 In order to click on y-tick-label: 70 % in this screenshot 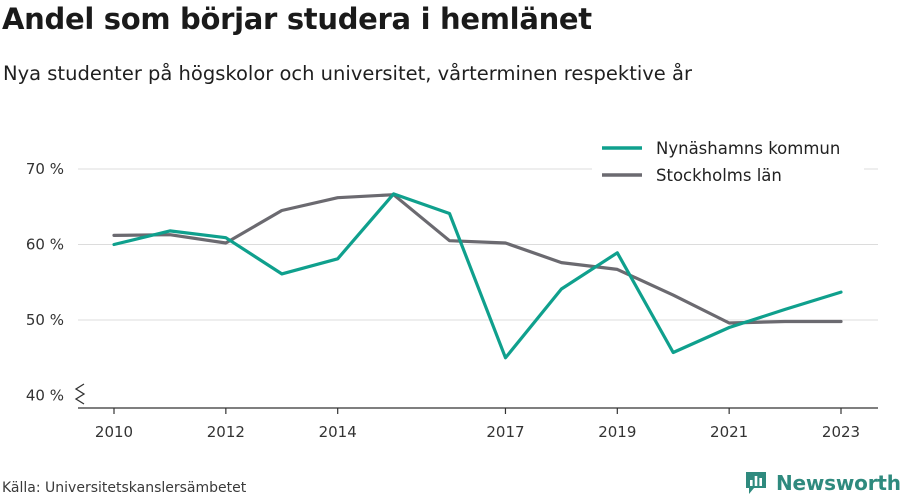, I will do `click(45, 169)`.